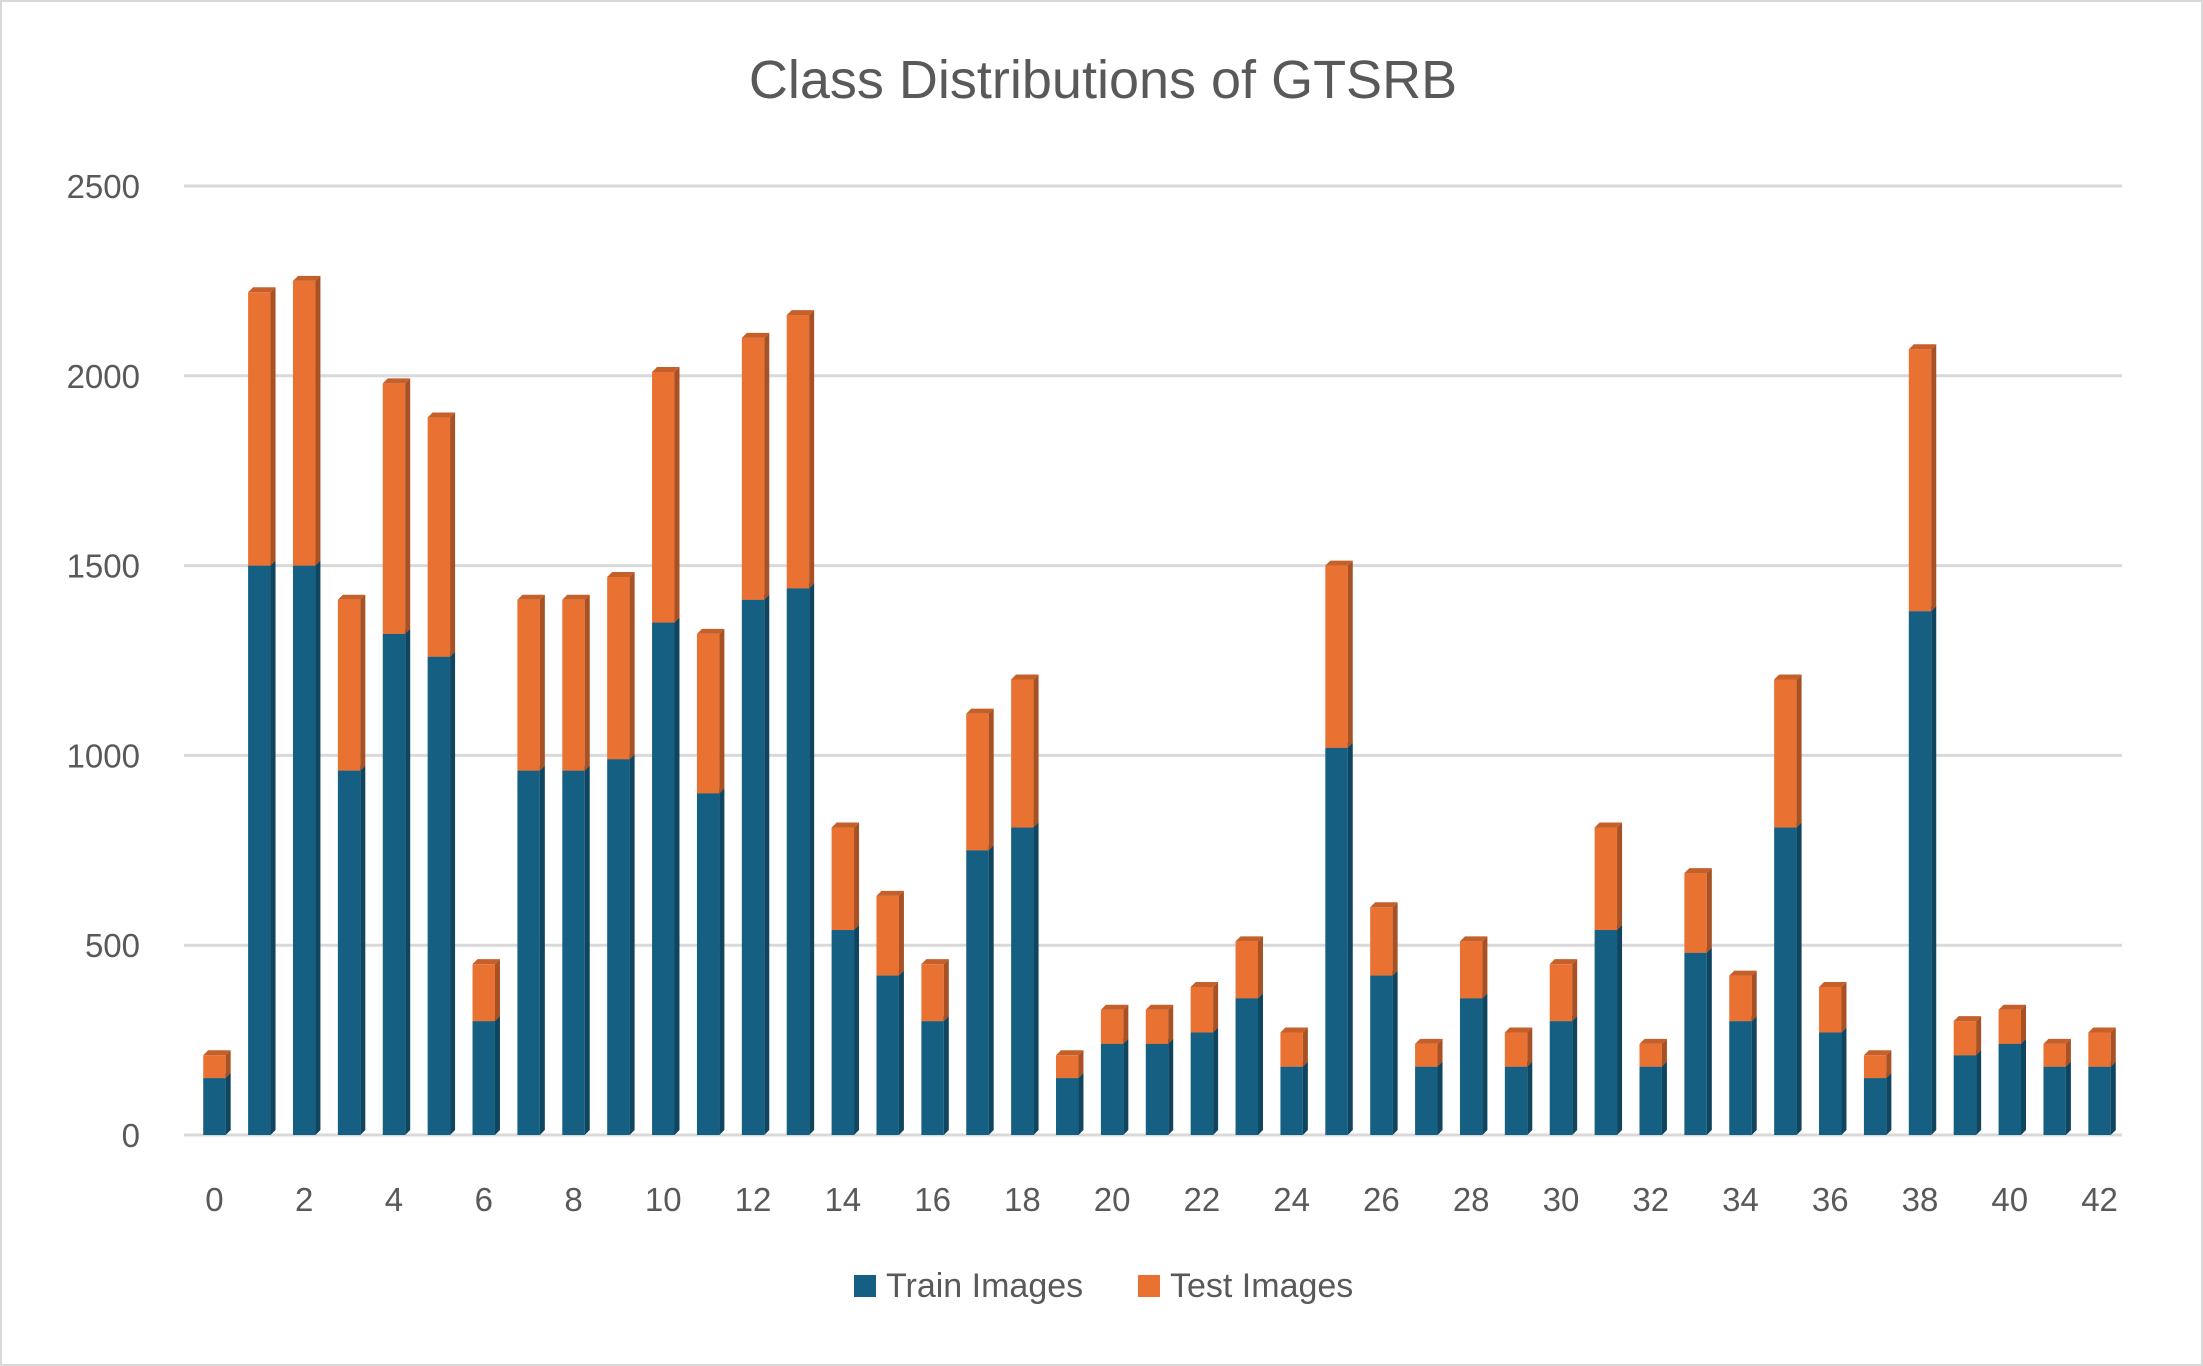  What do you see at coordinates (103, 755) in the screenshot?
I see `y-tick-label: 1000` at bounding box center [103, 755].